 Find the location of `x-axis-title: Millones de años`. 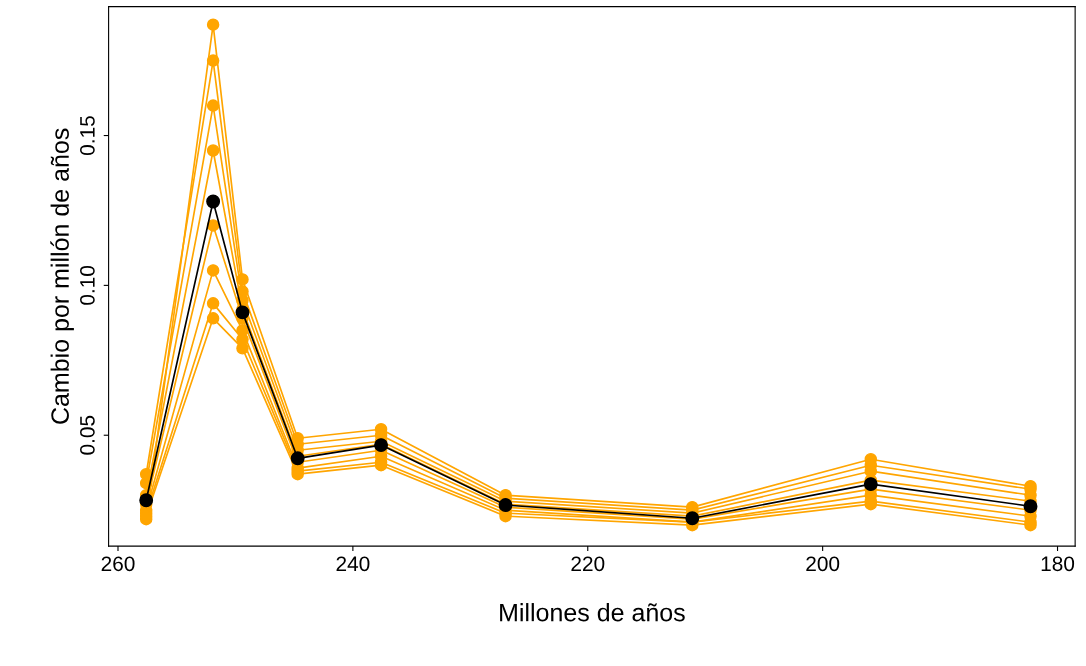

x-axis-title: Millones de años is located at coordinates (592, 612).